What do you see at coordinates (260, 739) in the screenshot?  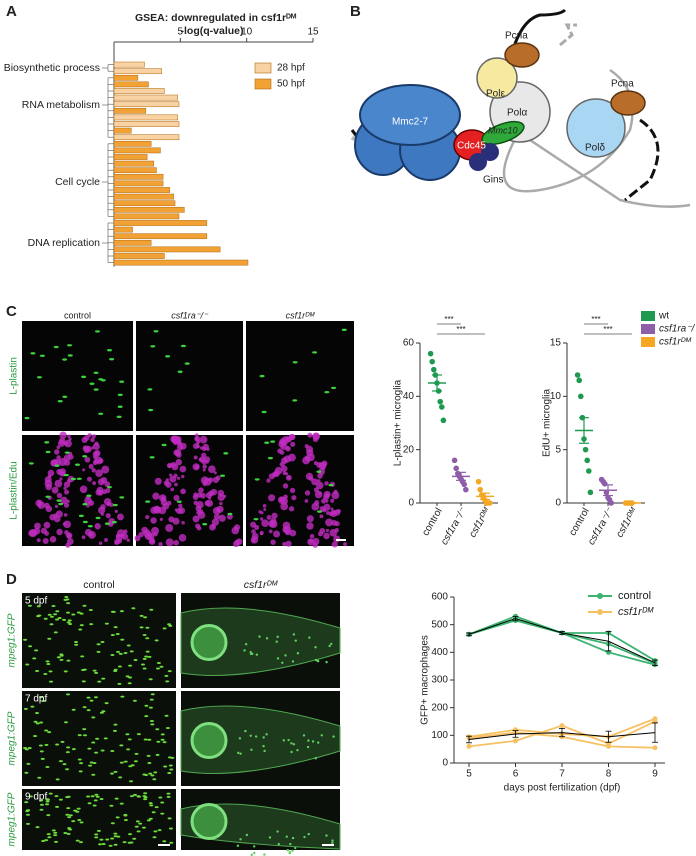 I see `larva-outline` at bounding box center [260, 739].